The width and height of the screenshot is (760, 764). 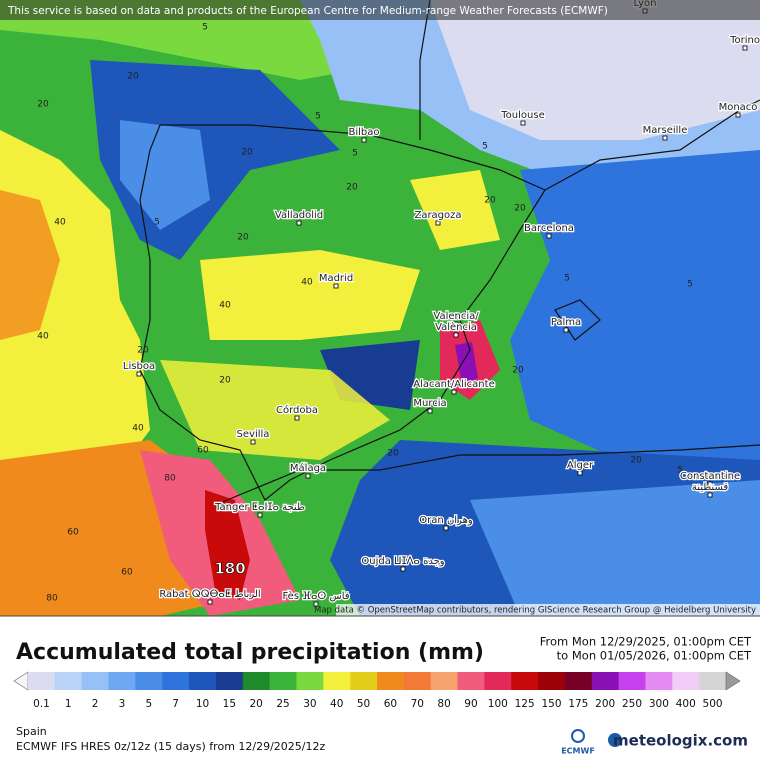 I want to click on city-label: Valladolid, so click(x=299, y=215).